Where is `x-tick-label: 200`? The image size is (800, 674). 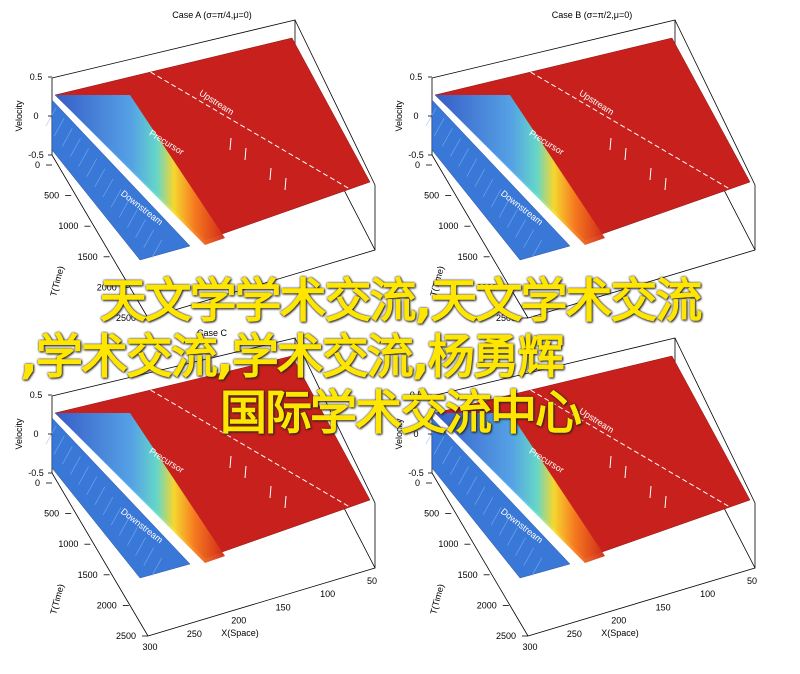 x-tick-label: 200 is located at coordinates (618, 621).